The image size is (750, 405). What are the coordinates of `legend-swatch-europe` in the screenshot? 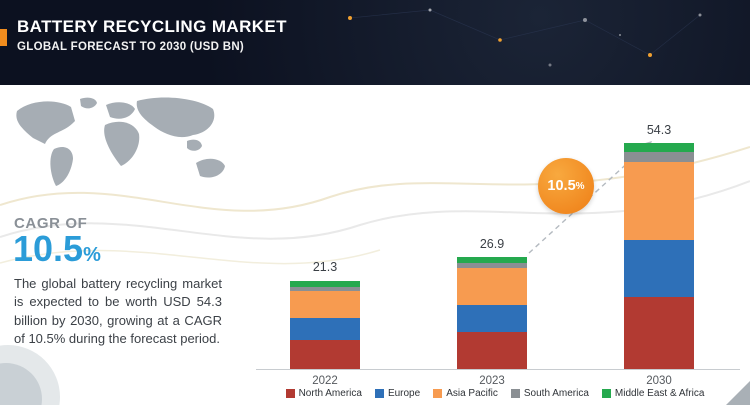 It's located at (379, 393).